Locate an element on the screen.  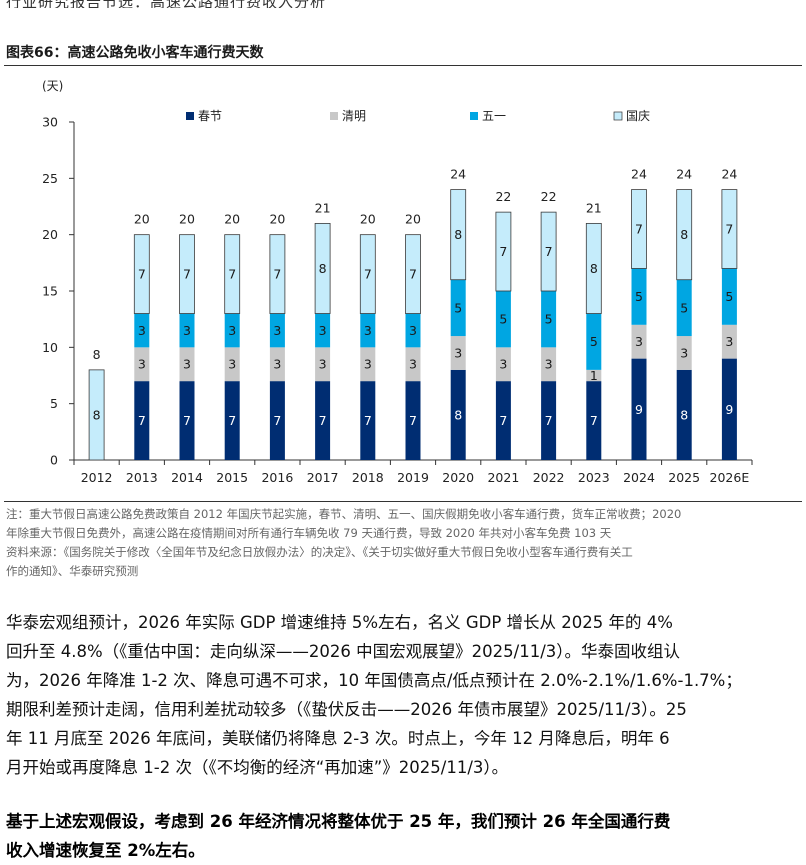
x-tick-label: 2025 is located at coordinates (684, 477).